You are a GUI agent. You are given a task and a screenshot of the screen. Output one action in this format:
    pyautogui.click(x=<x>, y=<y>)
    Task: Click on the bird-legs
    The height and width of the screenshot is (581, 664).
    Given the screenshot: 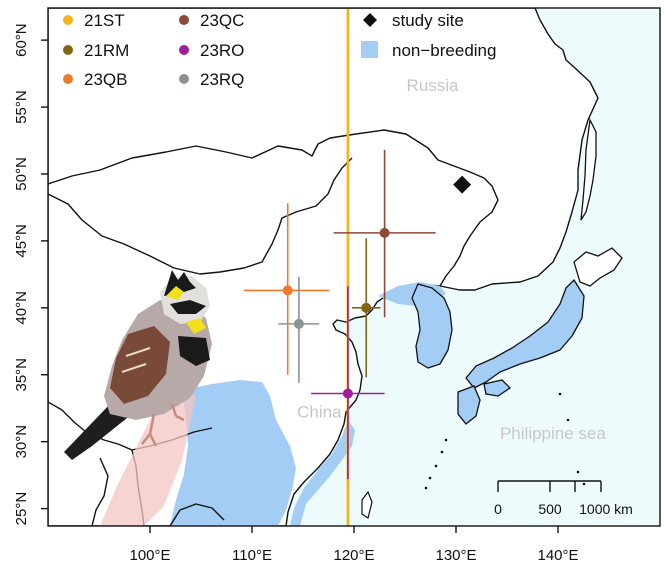 What is the action you would take?
    pyautogui.click(x=163, y=425)
    